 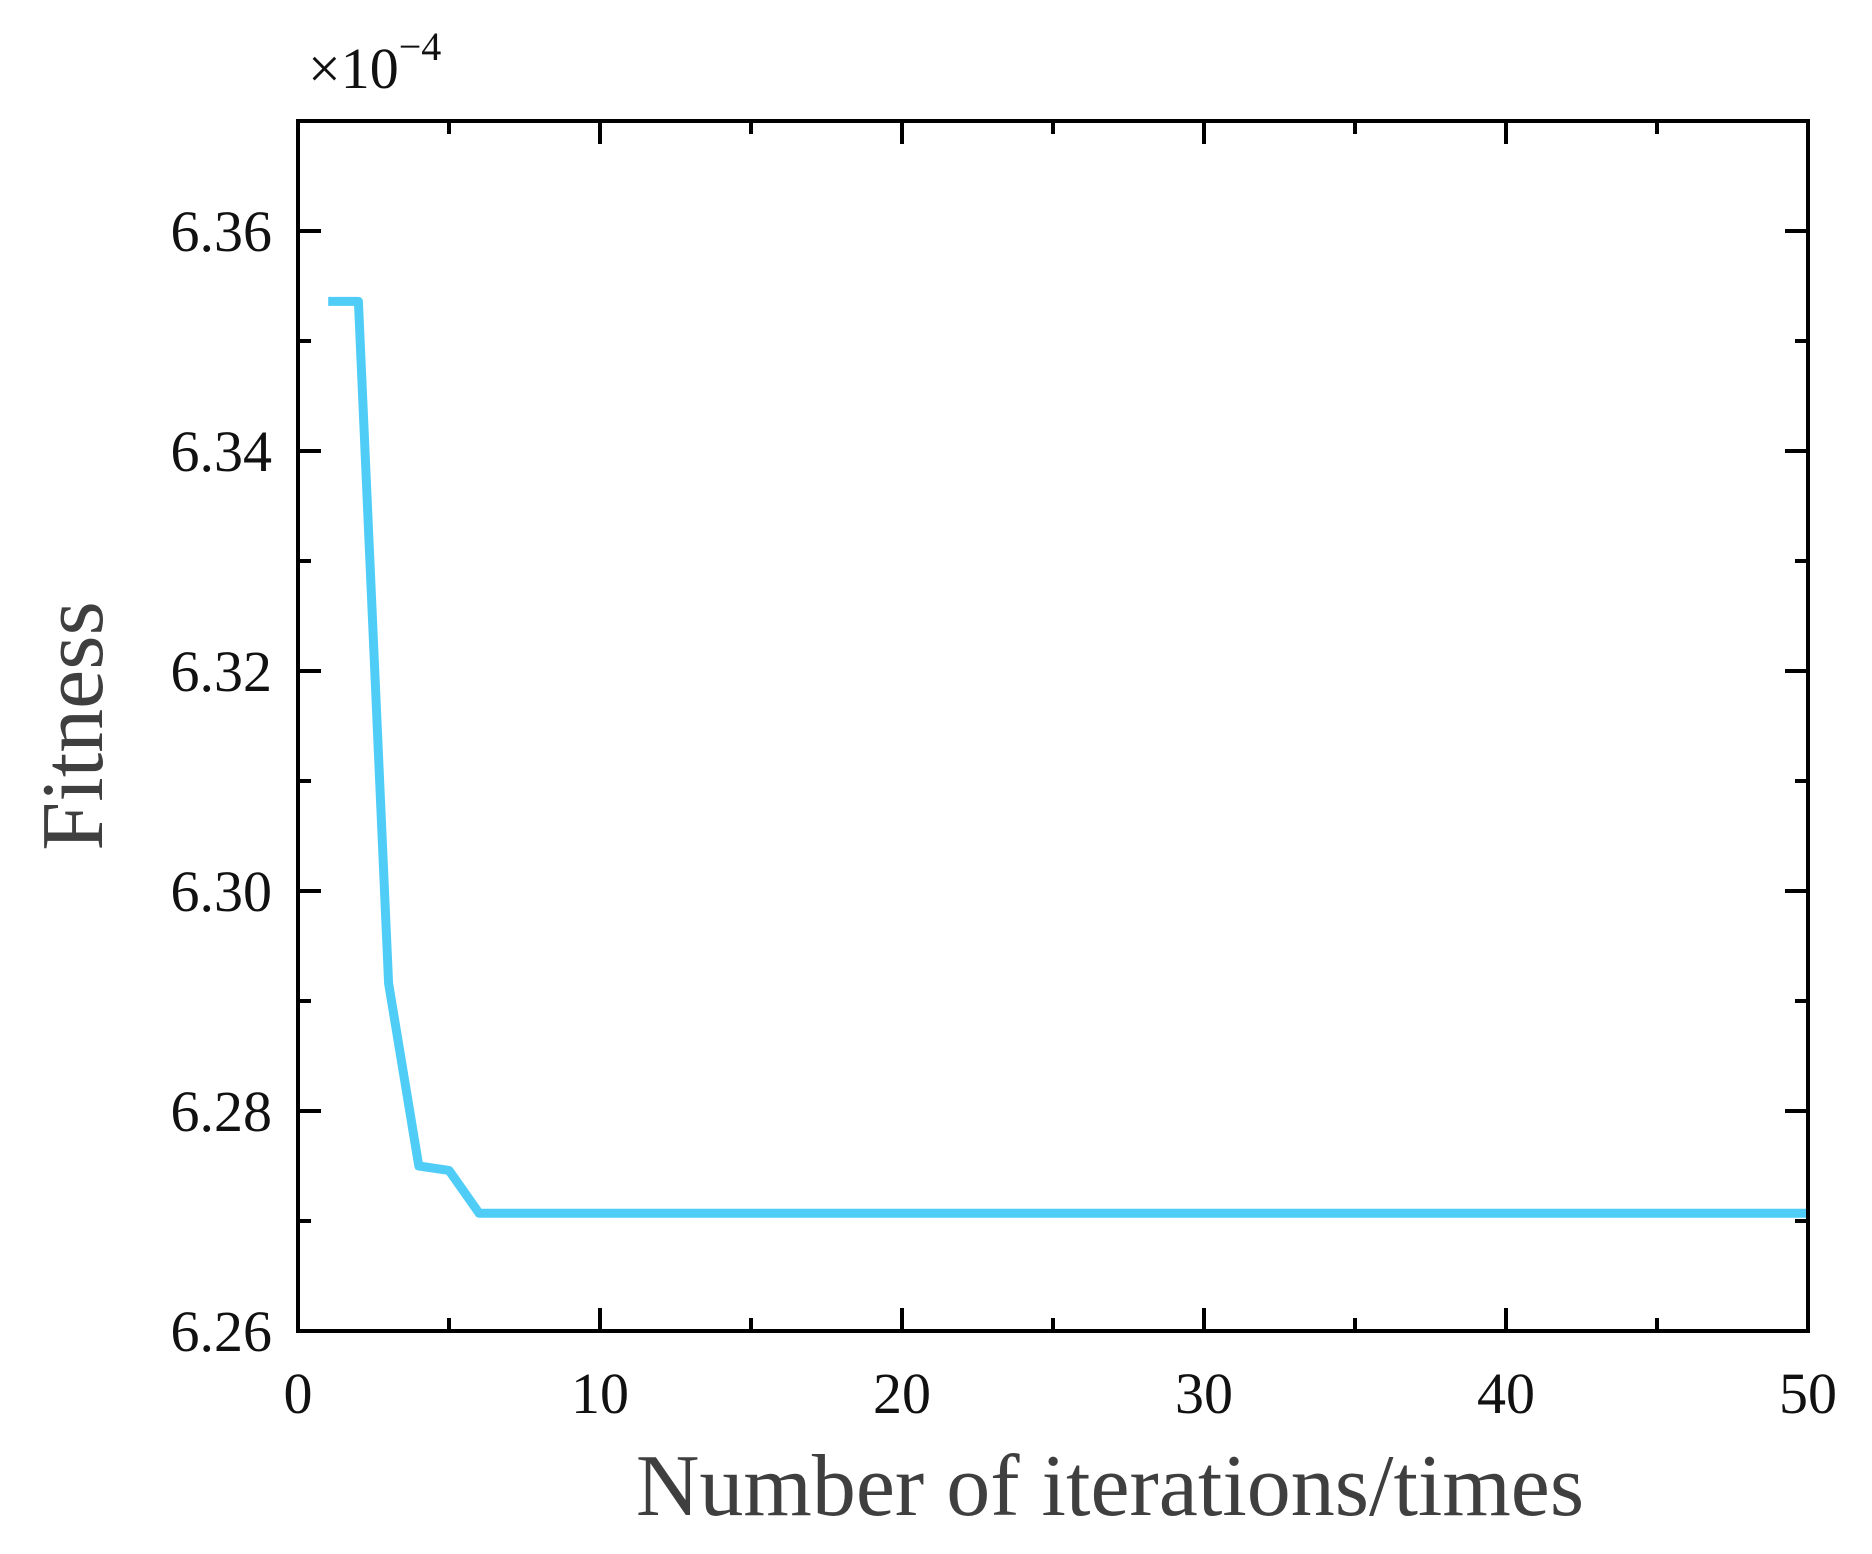 I want to click on x-tick-label: 20, so click(x=902, y=1393).